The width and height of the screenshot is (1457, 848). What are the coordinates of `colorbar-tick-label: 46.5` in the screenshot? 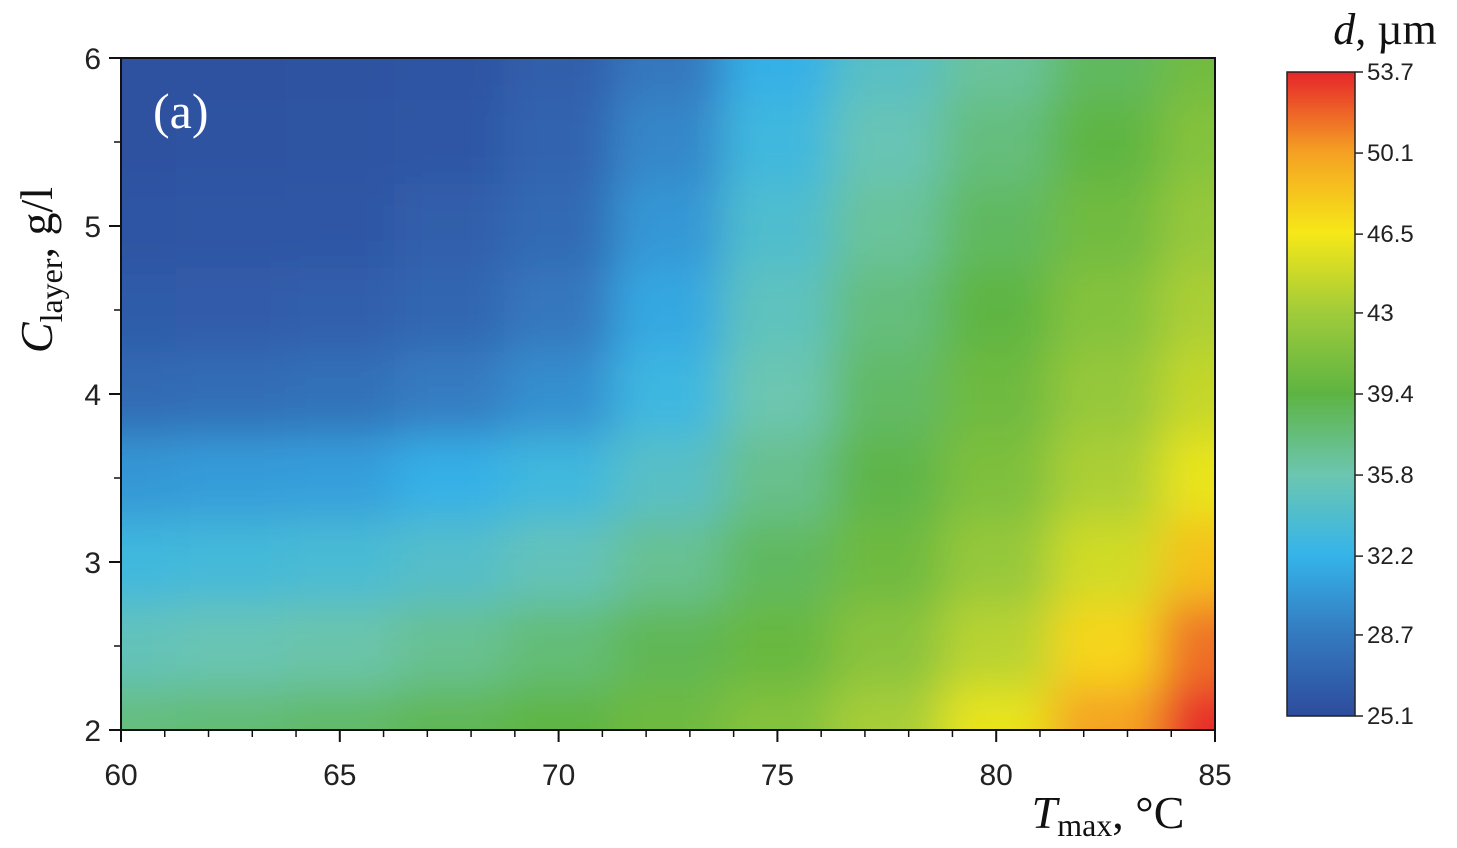 It's located at (1390, 234).